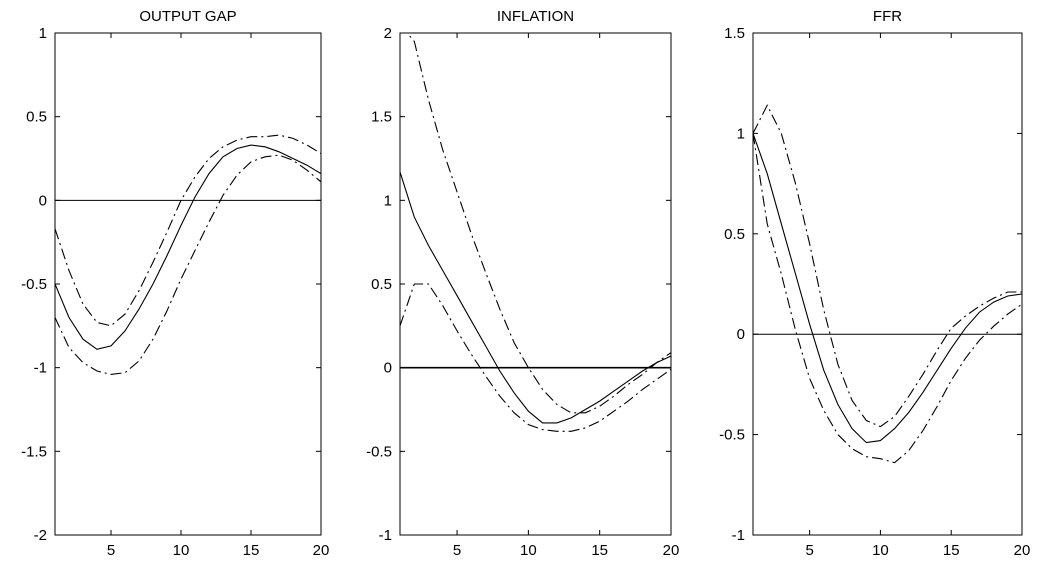 Image resolution: width=1040 pixels, height=562 pixels. I want to click on y-tick-label: -2, so click(40, 535).